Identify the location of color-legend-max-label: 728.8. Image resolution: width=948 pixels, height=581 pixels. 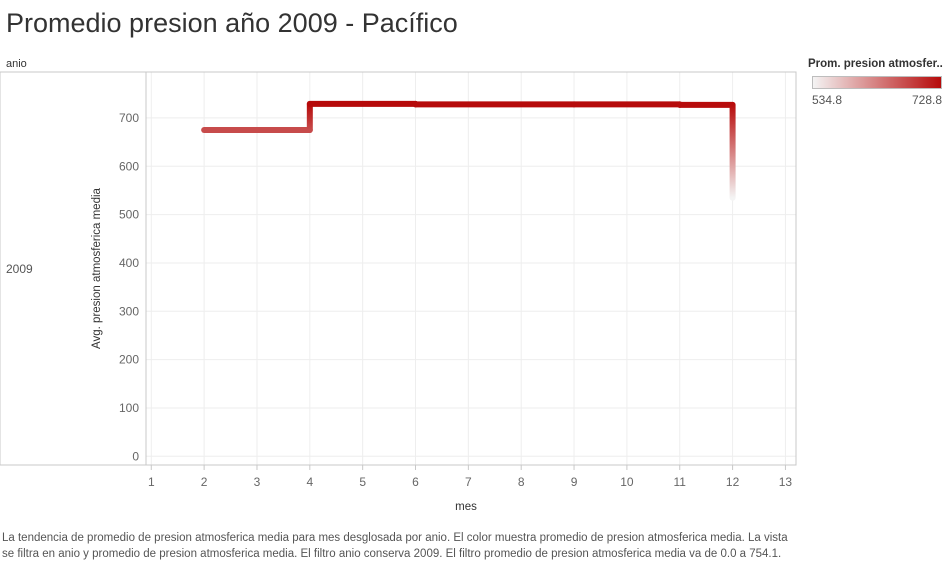
(926, 100).